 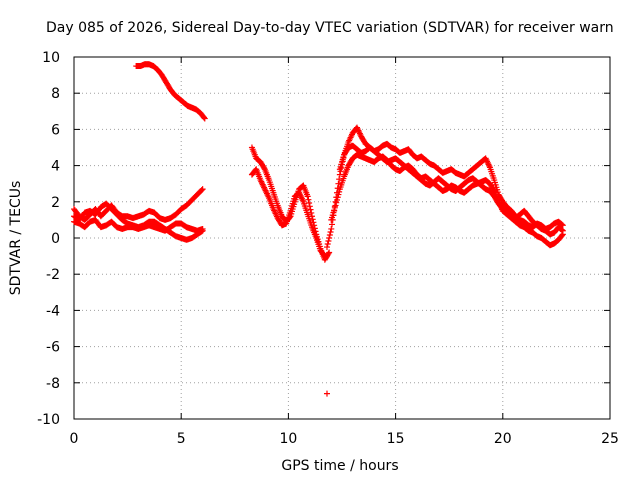 I want to click on x-tick-label: 10, so click(x=288, y=439).